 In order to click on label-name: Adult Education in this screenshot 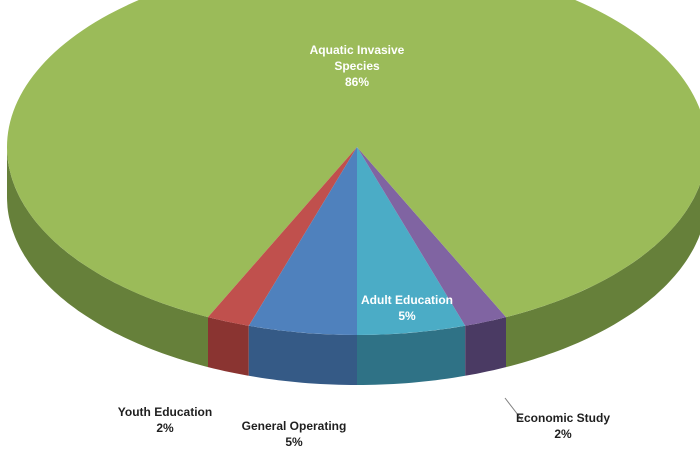, I will do `click(407, 300)`.